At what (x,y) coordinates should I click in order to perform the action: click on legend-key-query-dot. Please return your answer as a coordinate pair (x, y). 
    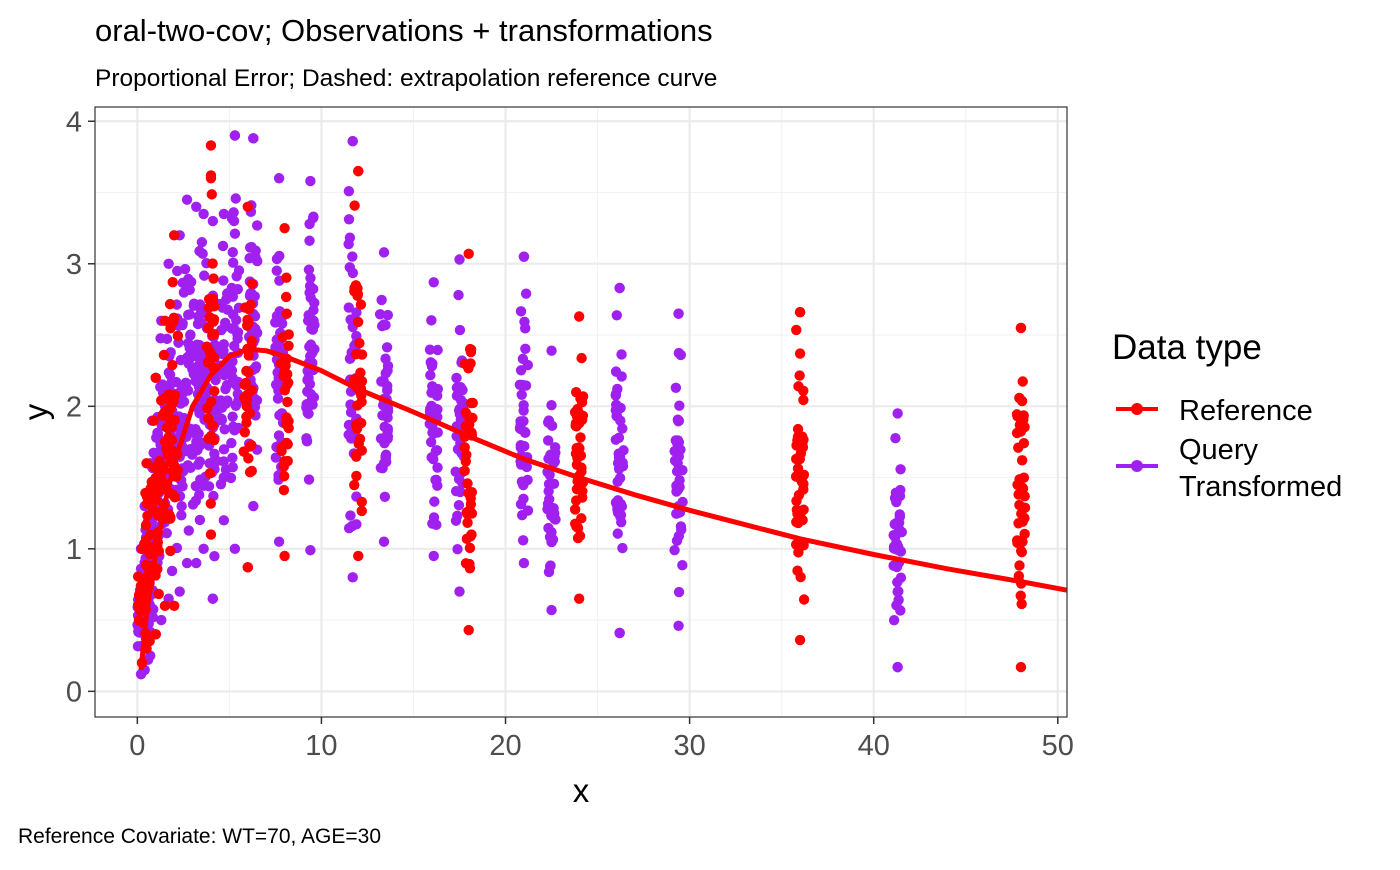
    Looking at the image, I should click on (1137, 466).